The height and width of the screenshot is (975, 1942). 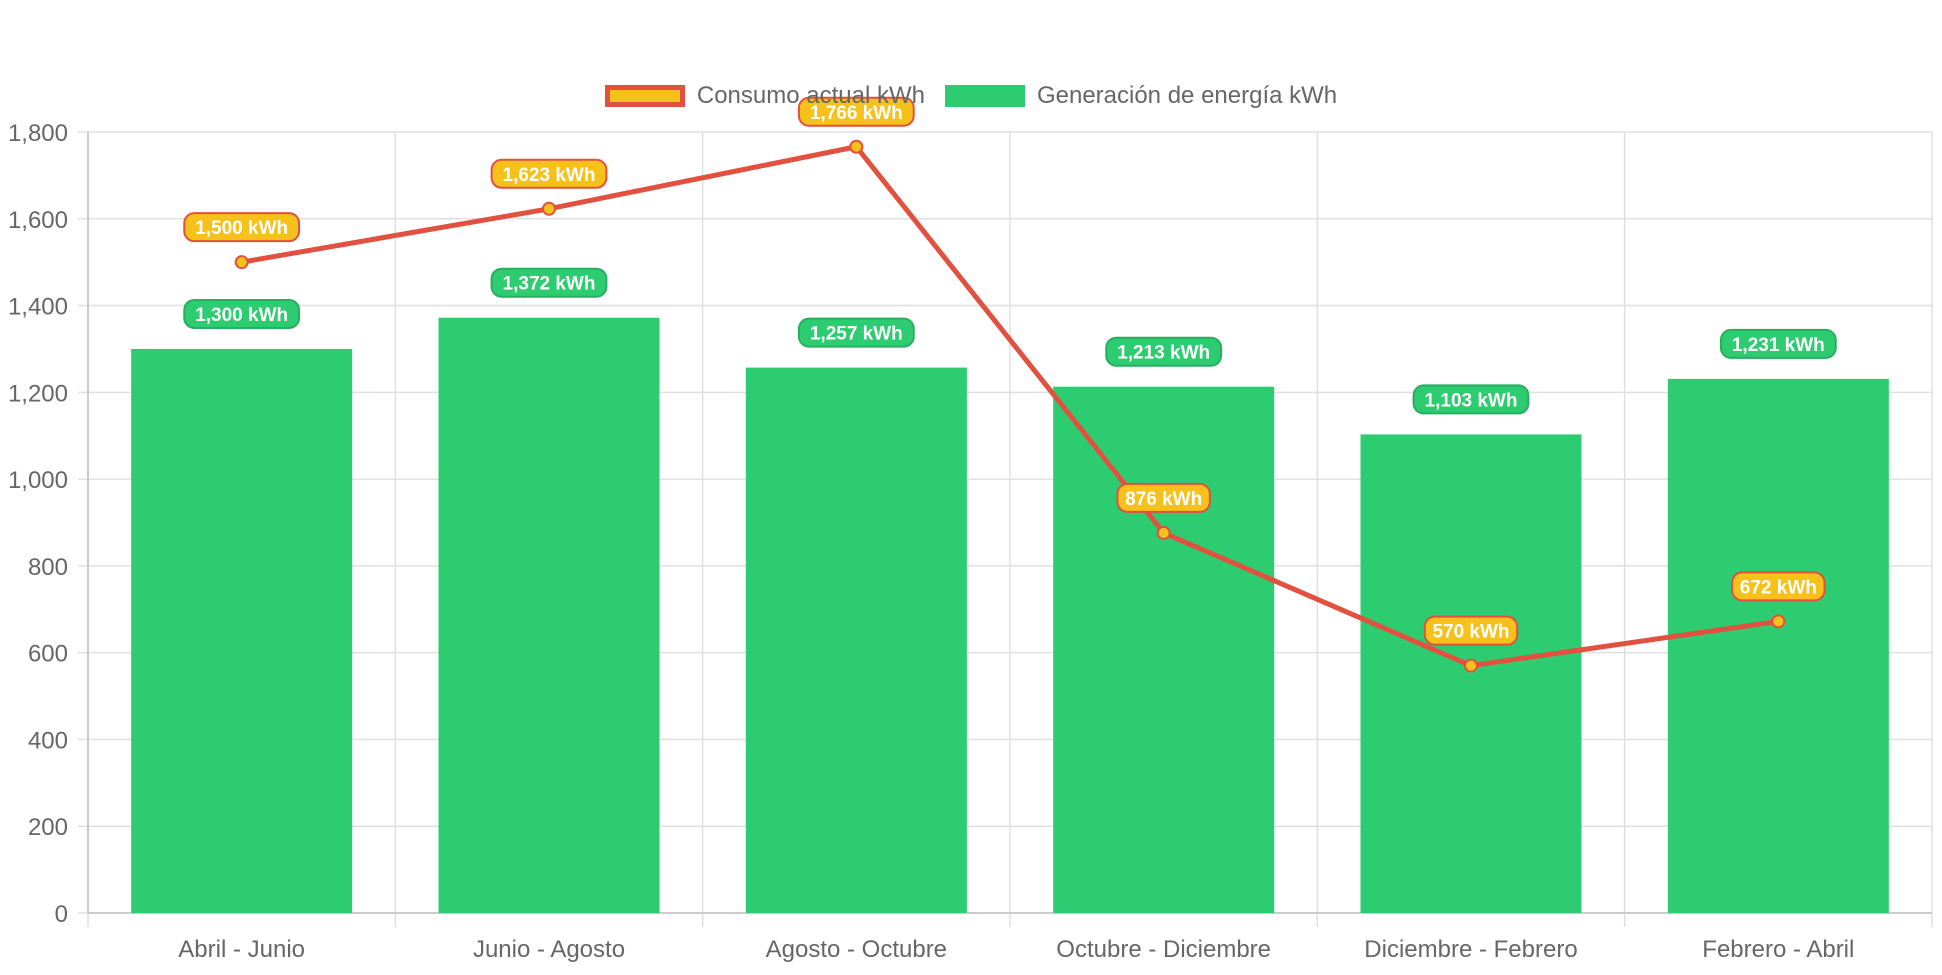 What do you see at coordinates (1778, 949) in the screenshot?
I see `x-tick-label: Febrero - Abril` at bounding box center [1778, 949].